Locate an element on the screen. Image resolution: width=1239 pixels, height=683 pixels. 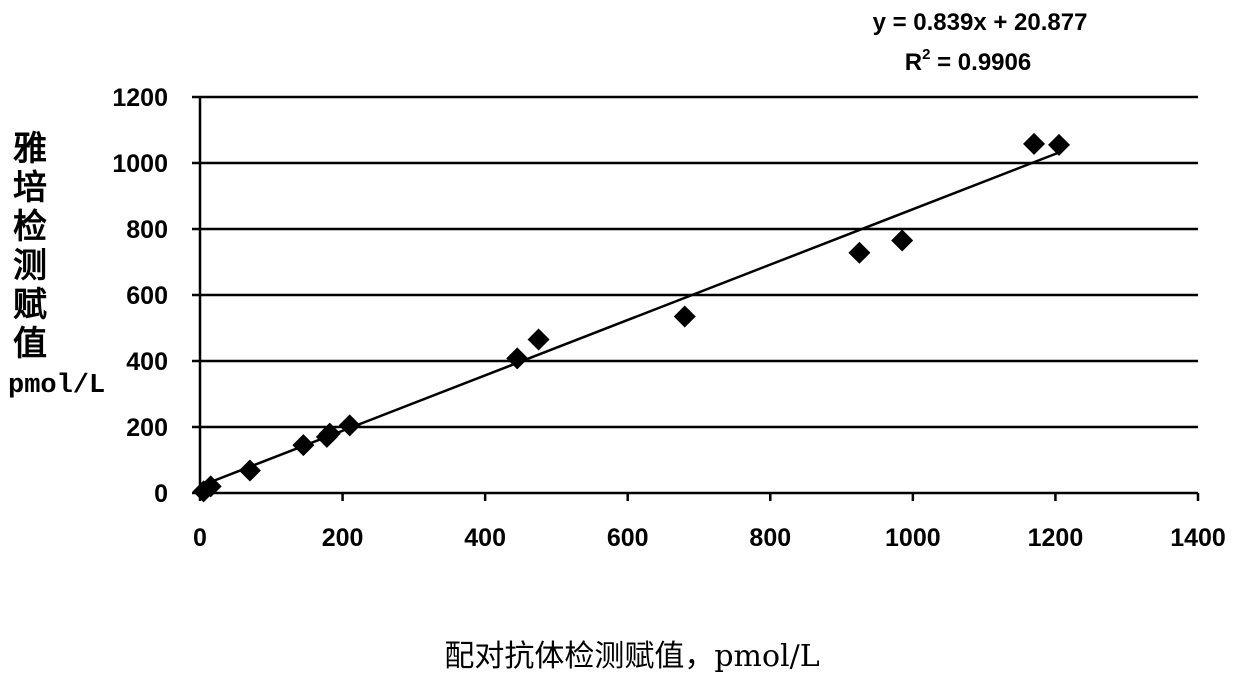
y-tick-label: 0 is located at coordinates (161, 494).